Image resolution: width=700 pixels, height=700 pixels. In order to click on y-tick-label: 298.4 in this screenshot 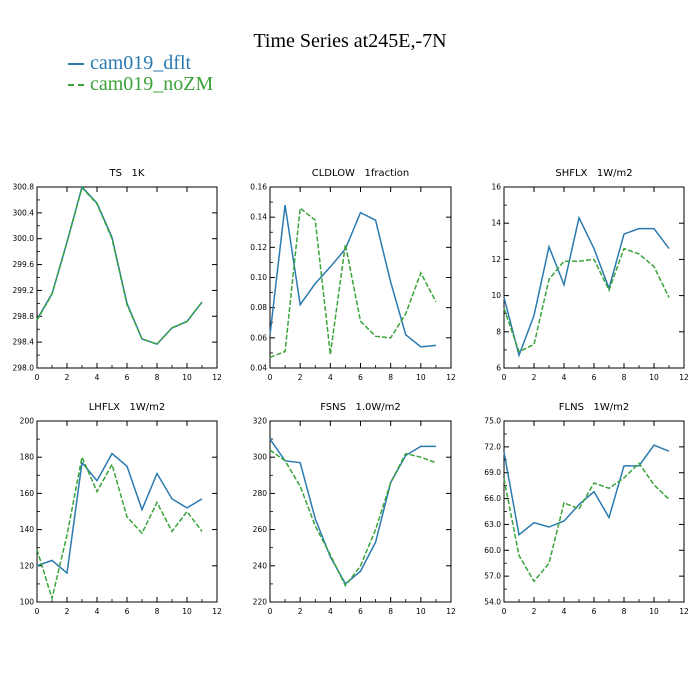, I will do `click(24, 342)`.